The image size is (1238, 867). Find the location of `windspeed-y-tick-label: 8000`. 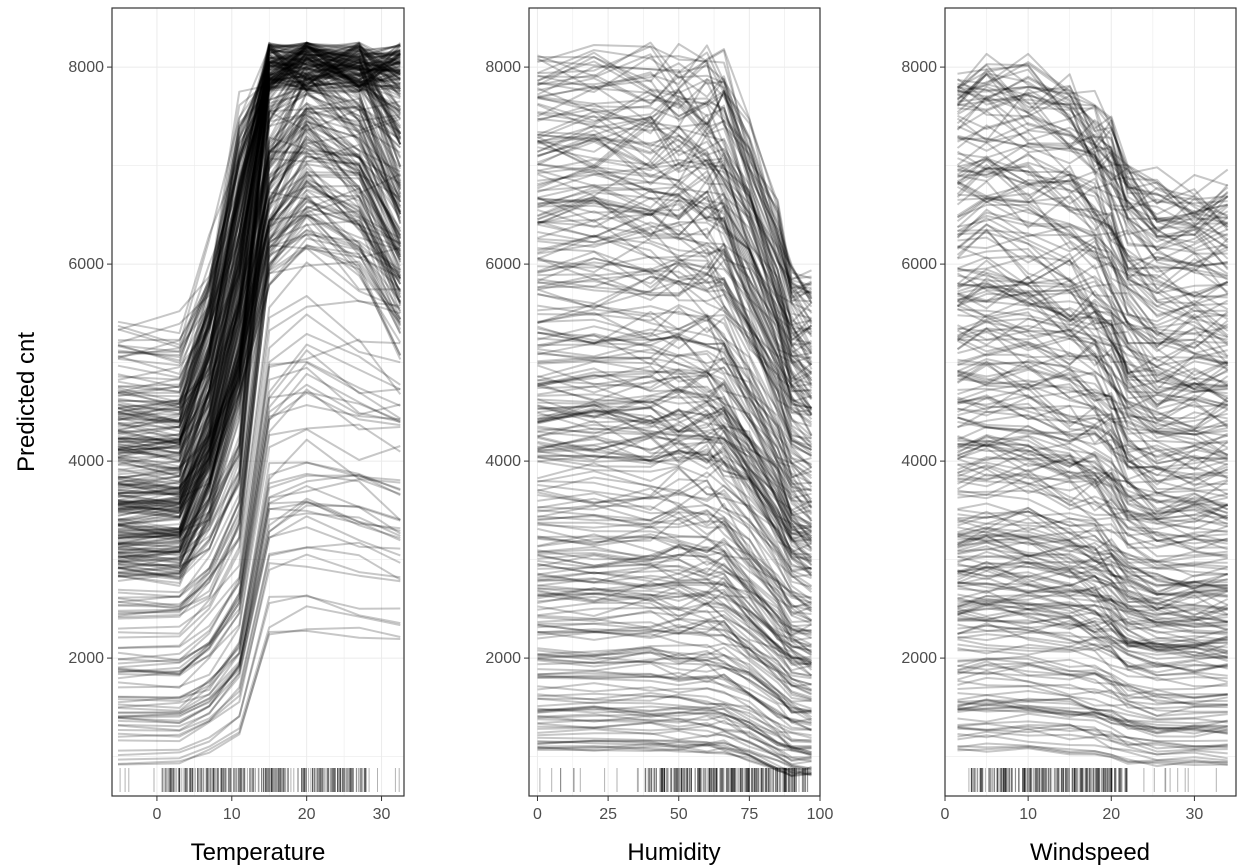

windspeed-y-tick-label: 8000 is located at coordinates (919, 67).